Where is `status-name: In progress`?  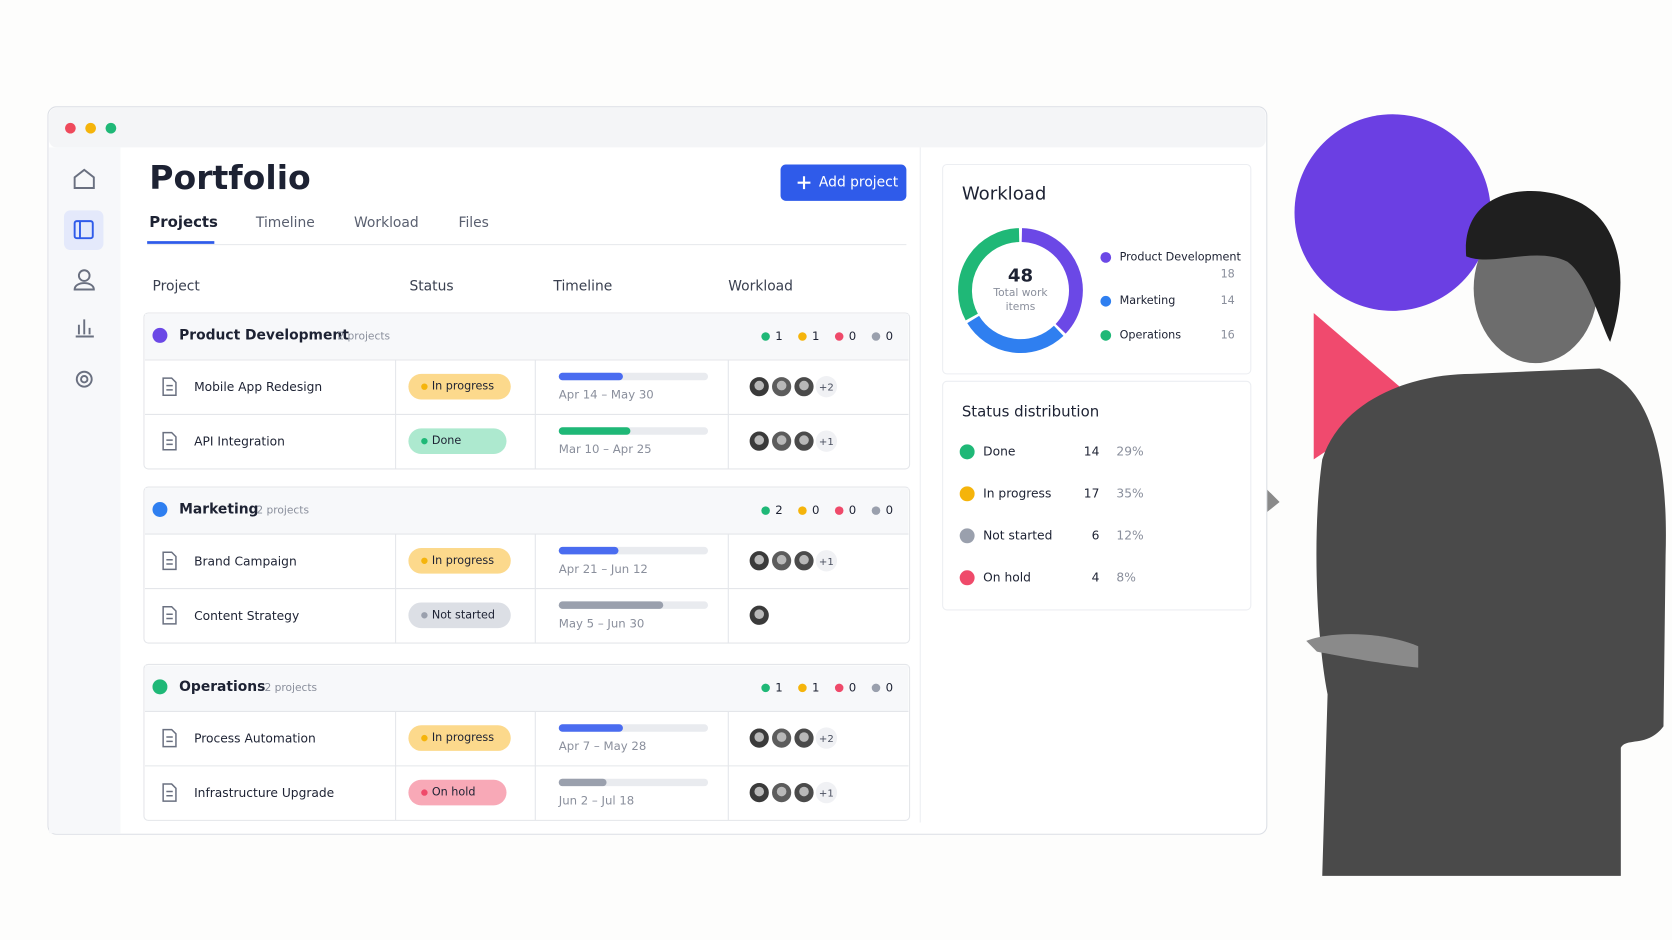 status-name: In progress is located at coordinates (1017, 493).